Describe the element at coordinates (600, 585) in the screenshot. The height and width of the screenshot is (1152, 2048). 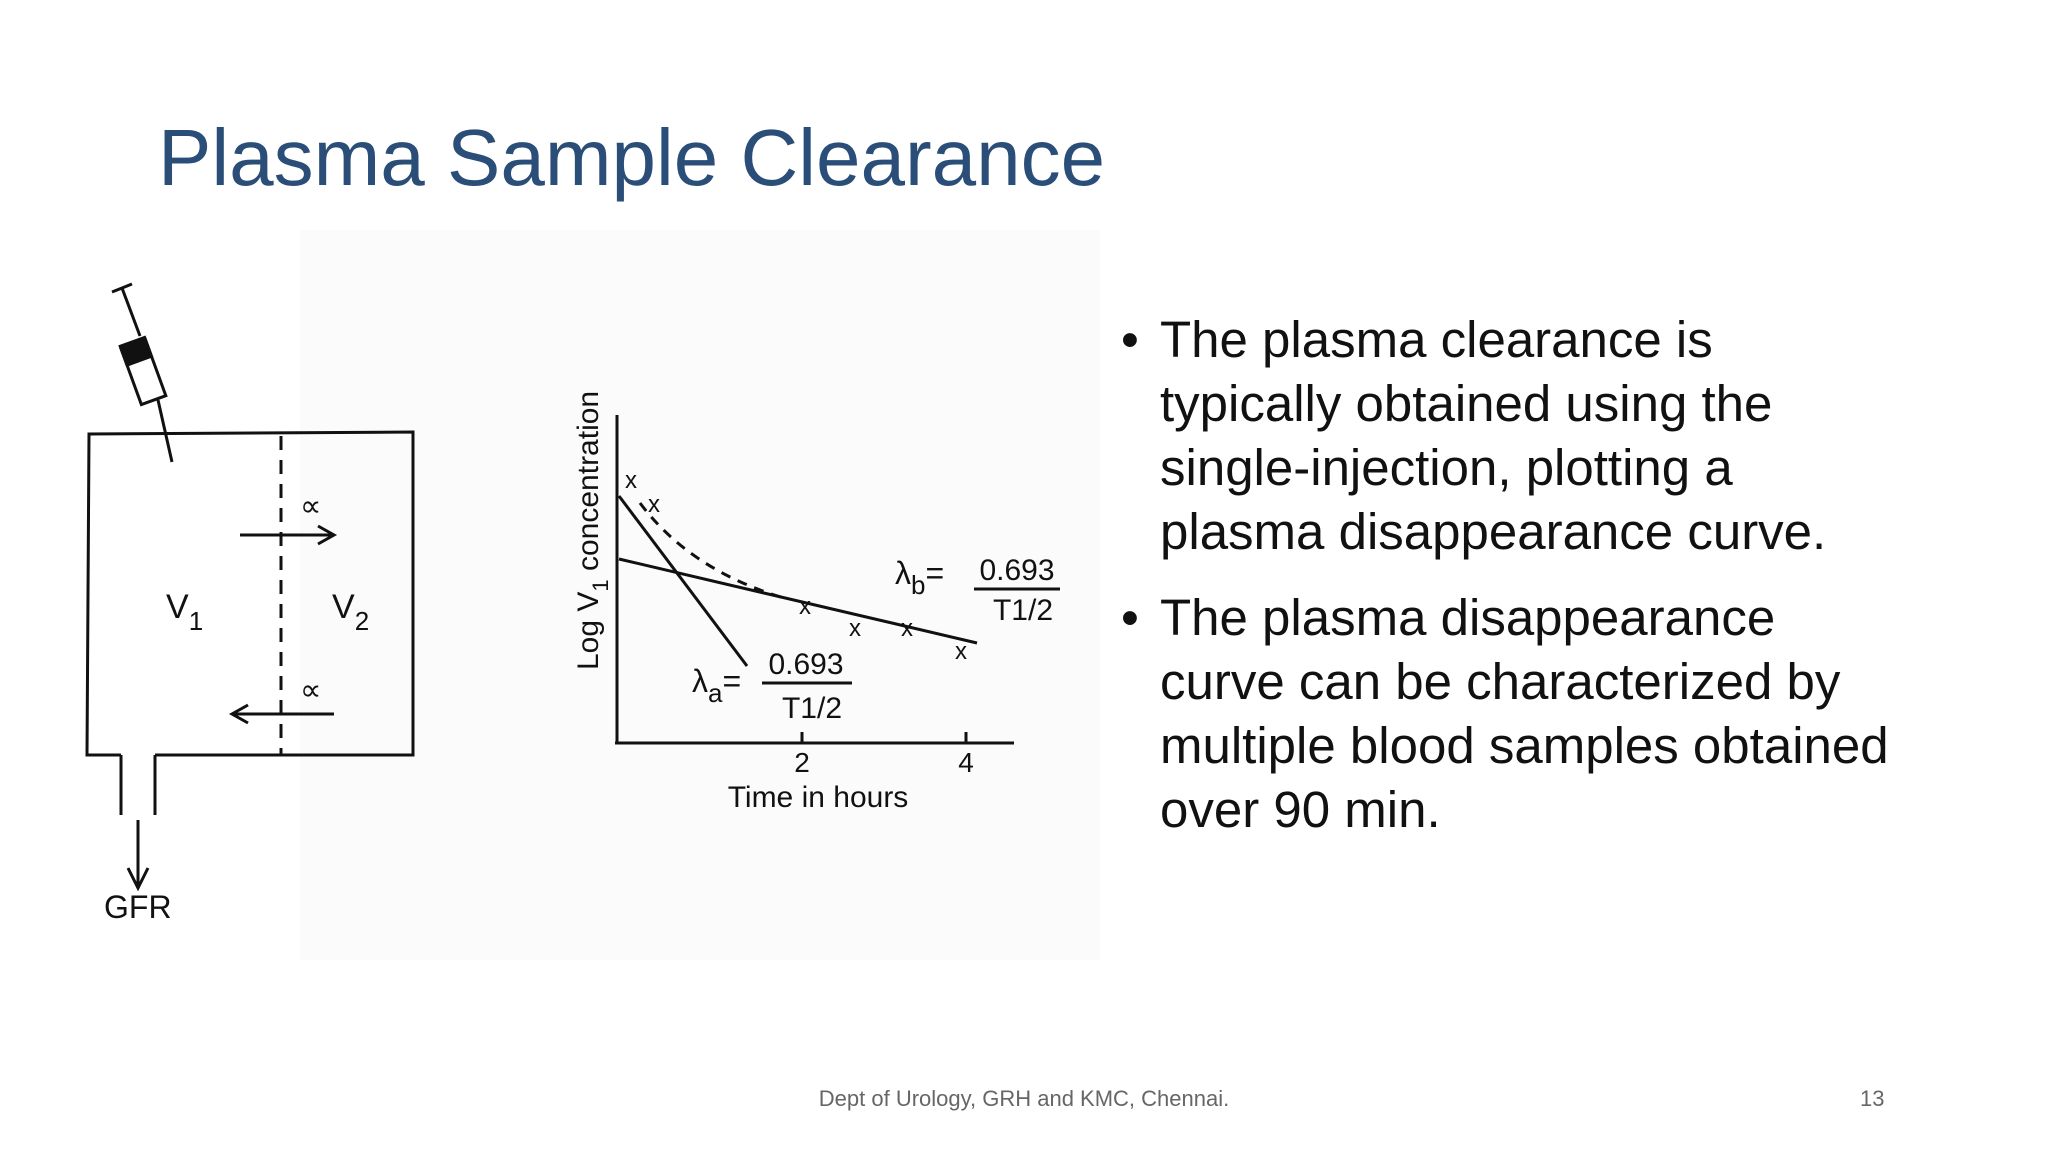
I see `y-axis-label-sub: 1` at that location.